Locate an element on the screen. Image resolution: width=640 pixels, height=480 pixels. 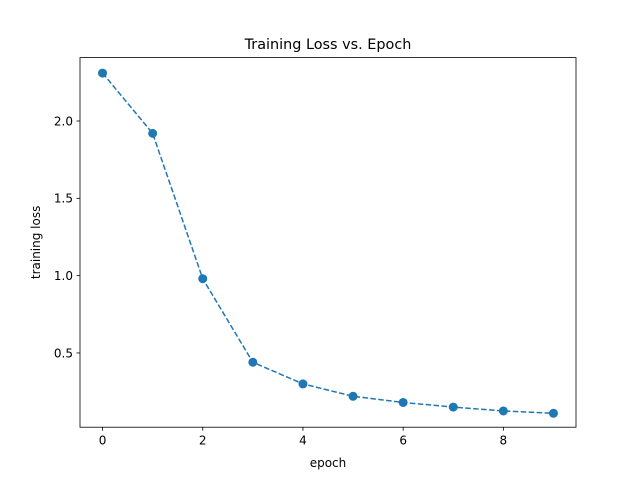
y-tick-label: 2.0 is located at coordinates (63, 121).